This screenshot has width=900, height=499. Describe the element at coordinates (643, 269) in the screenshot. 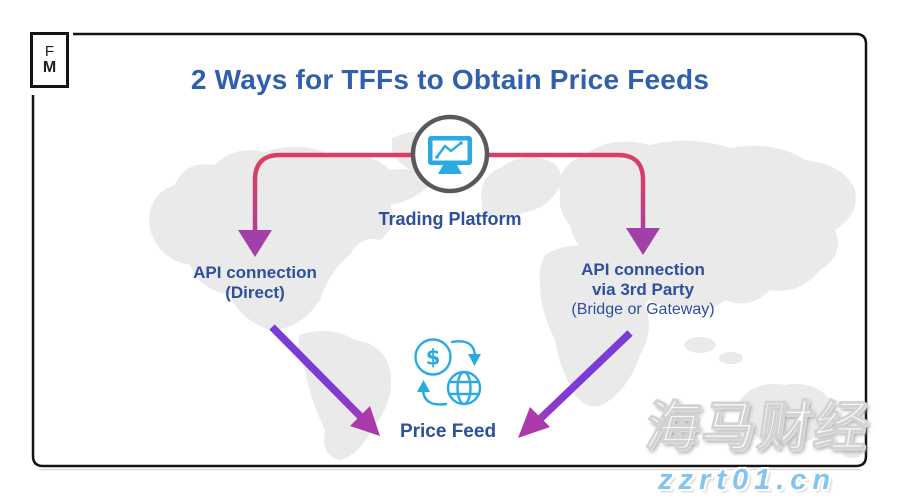

I see `api-third-party-line1: API connection` at that location.